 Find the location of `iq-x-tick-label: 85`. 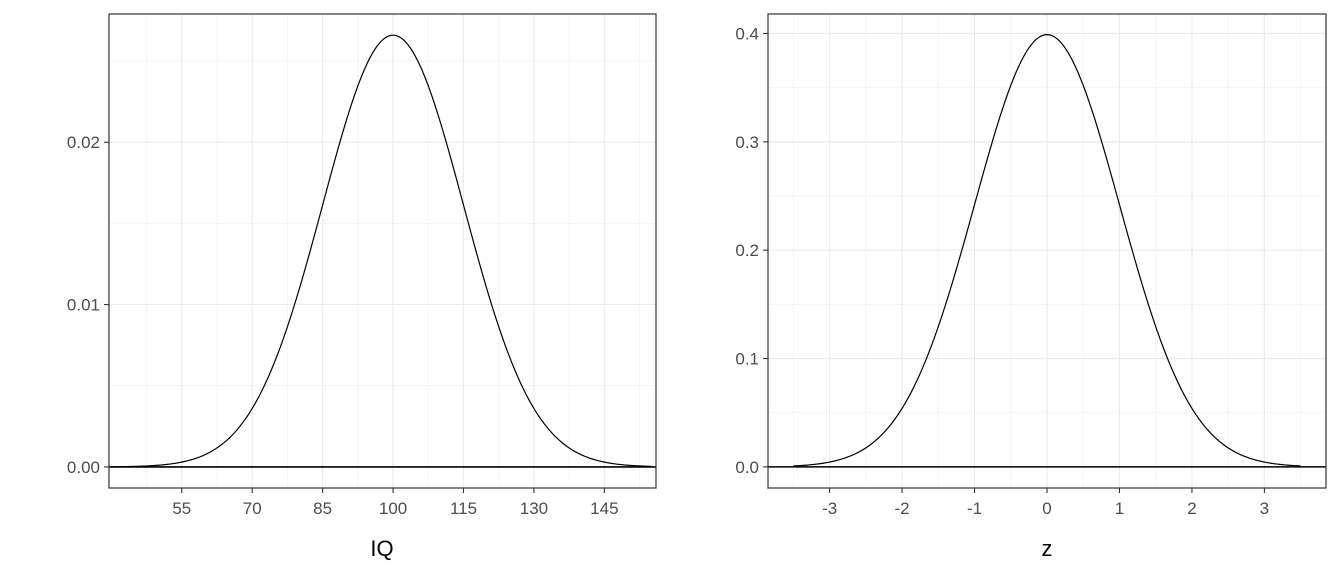

iq-x-tick-label: 85 is located at coordinates (322, 508).